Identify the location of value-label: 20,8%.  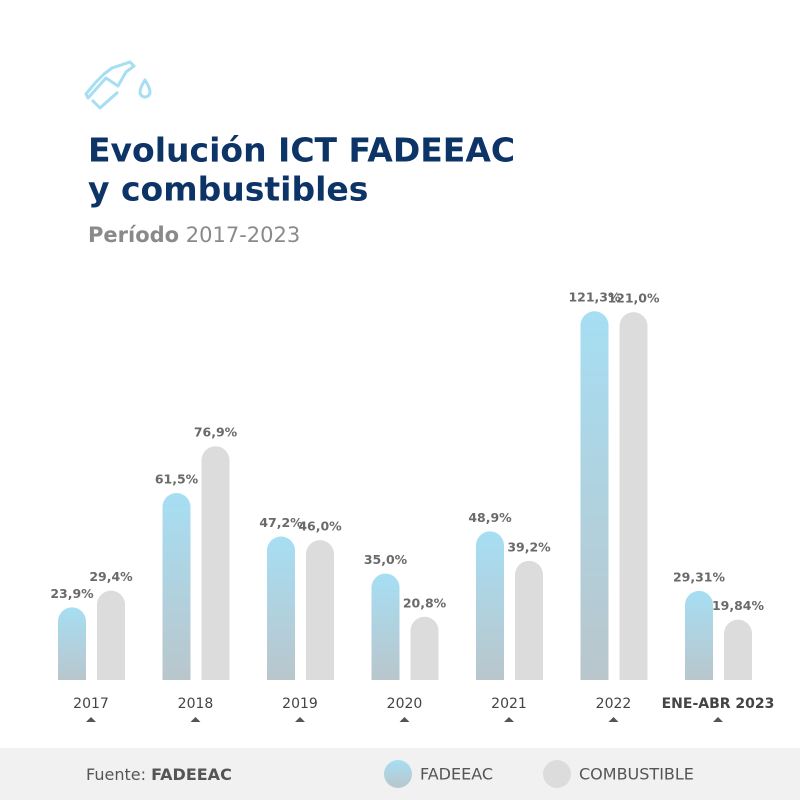
(425, 602).